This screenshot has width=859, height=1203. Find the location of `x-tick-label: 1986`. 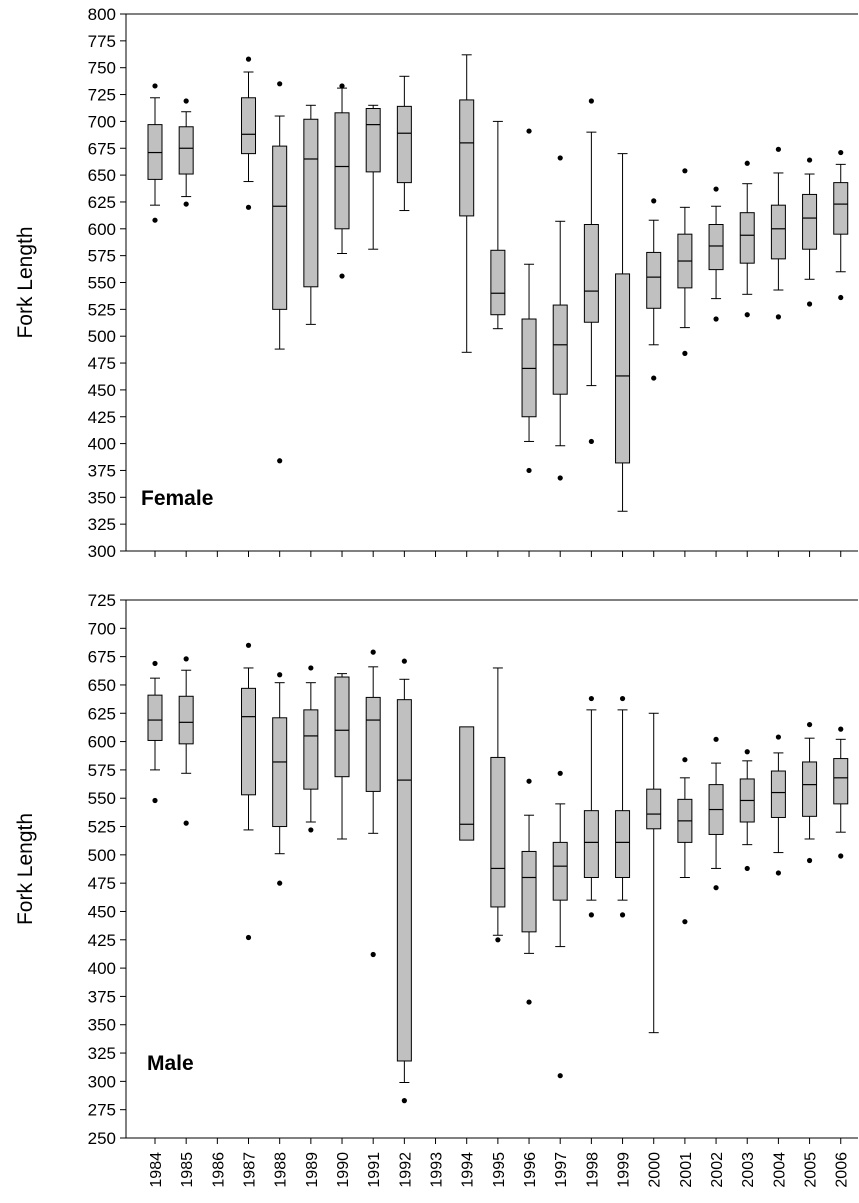

x-tick-label: 1986 is located at coordinates (218, 1170).